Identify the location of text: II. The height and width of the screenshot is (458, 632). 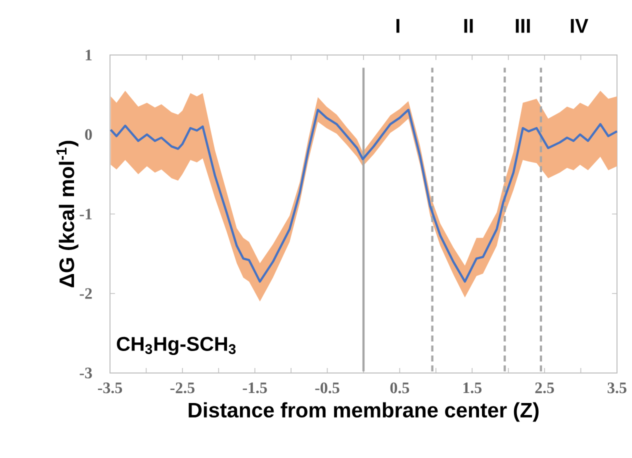
(468, 26).